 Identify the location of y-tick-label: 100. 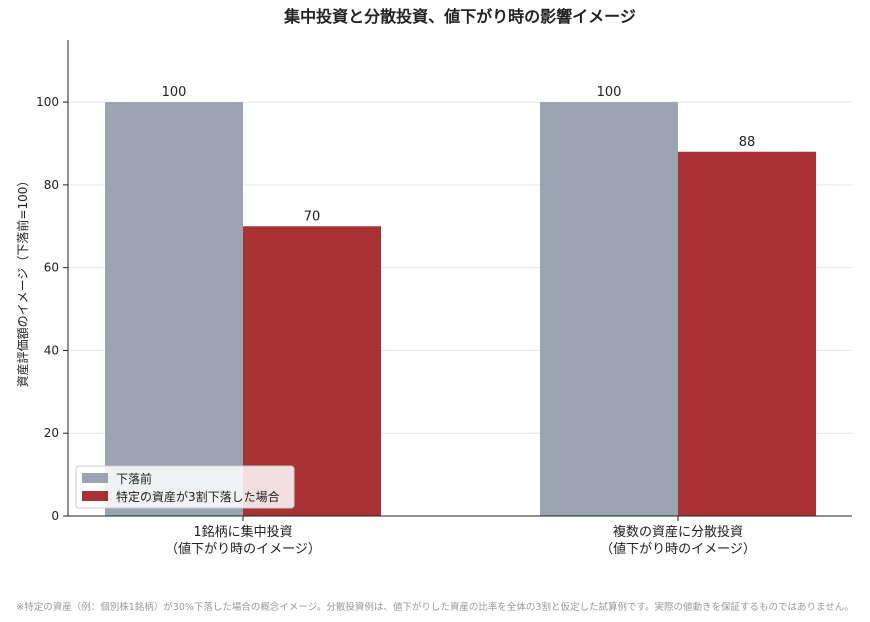
(47, 102).